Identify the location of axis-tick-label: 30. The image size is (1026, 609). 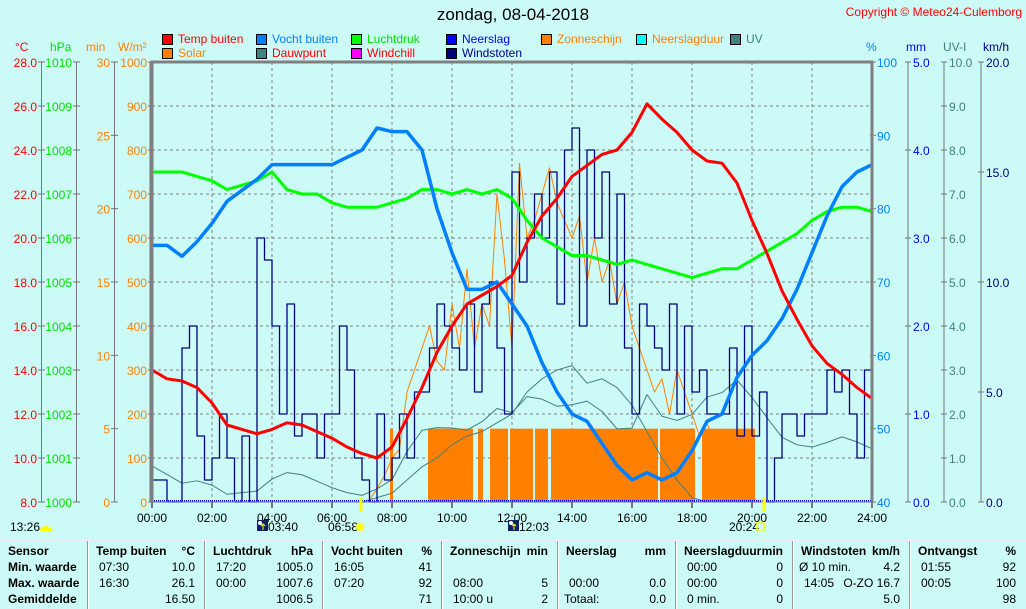
(104, 63).